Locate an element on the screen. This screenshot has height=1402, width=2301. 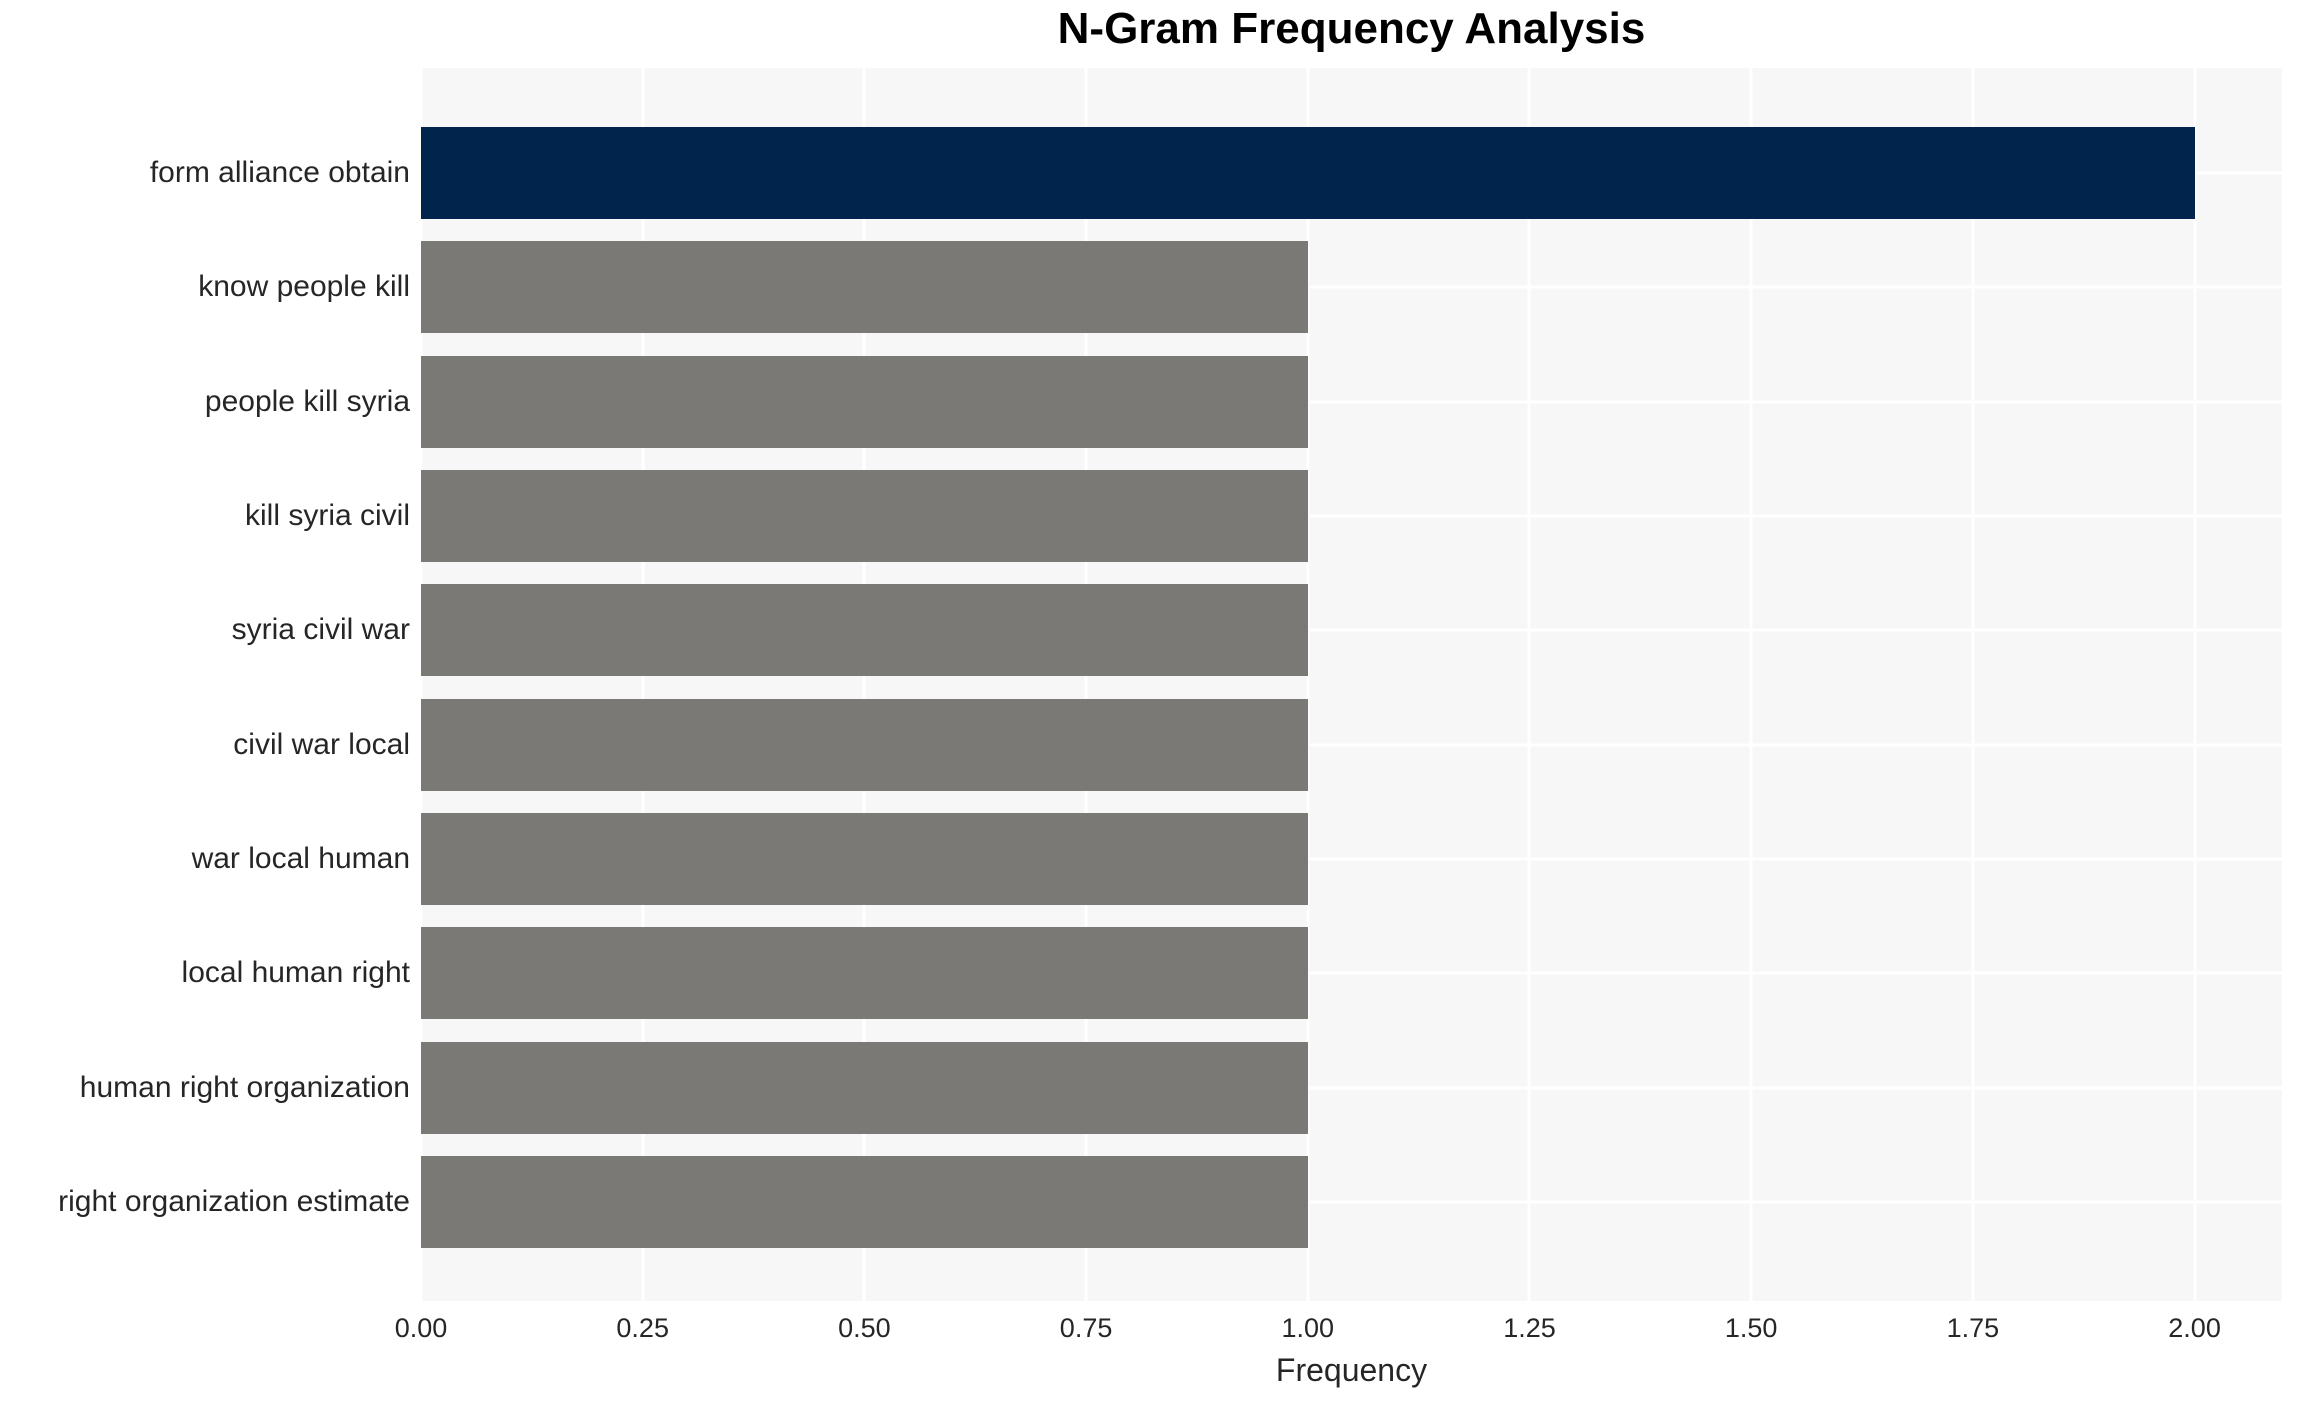
y-tick-label: know people kill is located at coordinates (304, 287).